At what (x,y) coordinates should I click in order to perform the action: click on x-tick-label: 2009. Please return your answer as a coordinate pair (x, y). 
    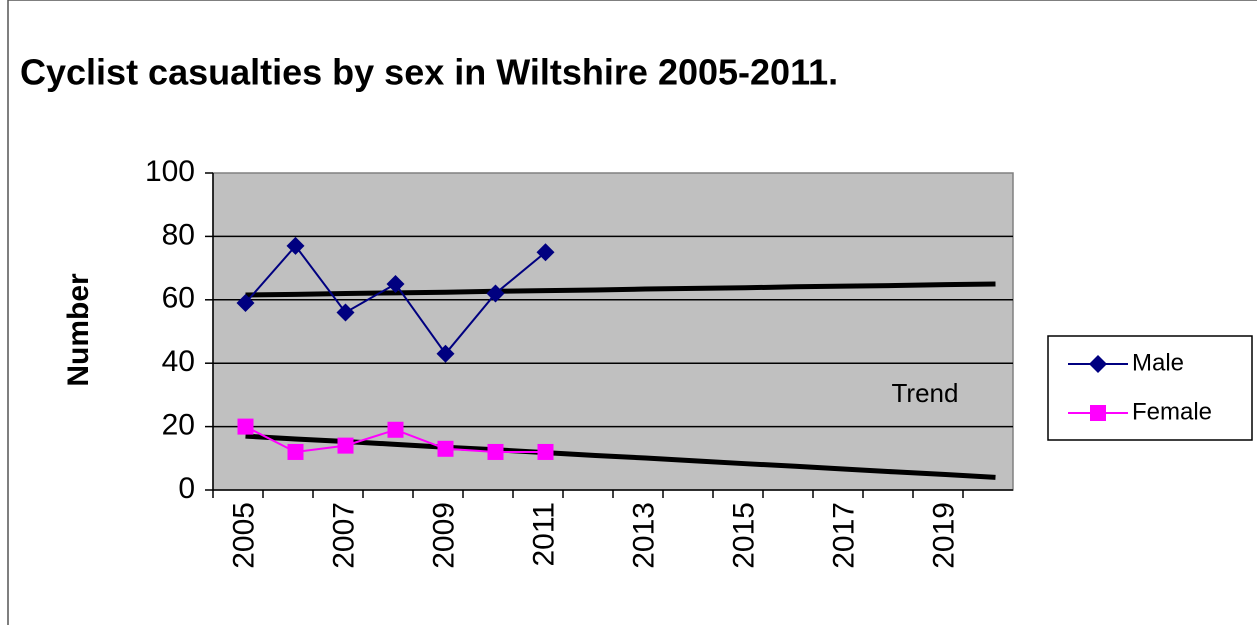
    Looking at the image, I should click on (443, 535).